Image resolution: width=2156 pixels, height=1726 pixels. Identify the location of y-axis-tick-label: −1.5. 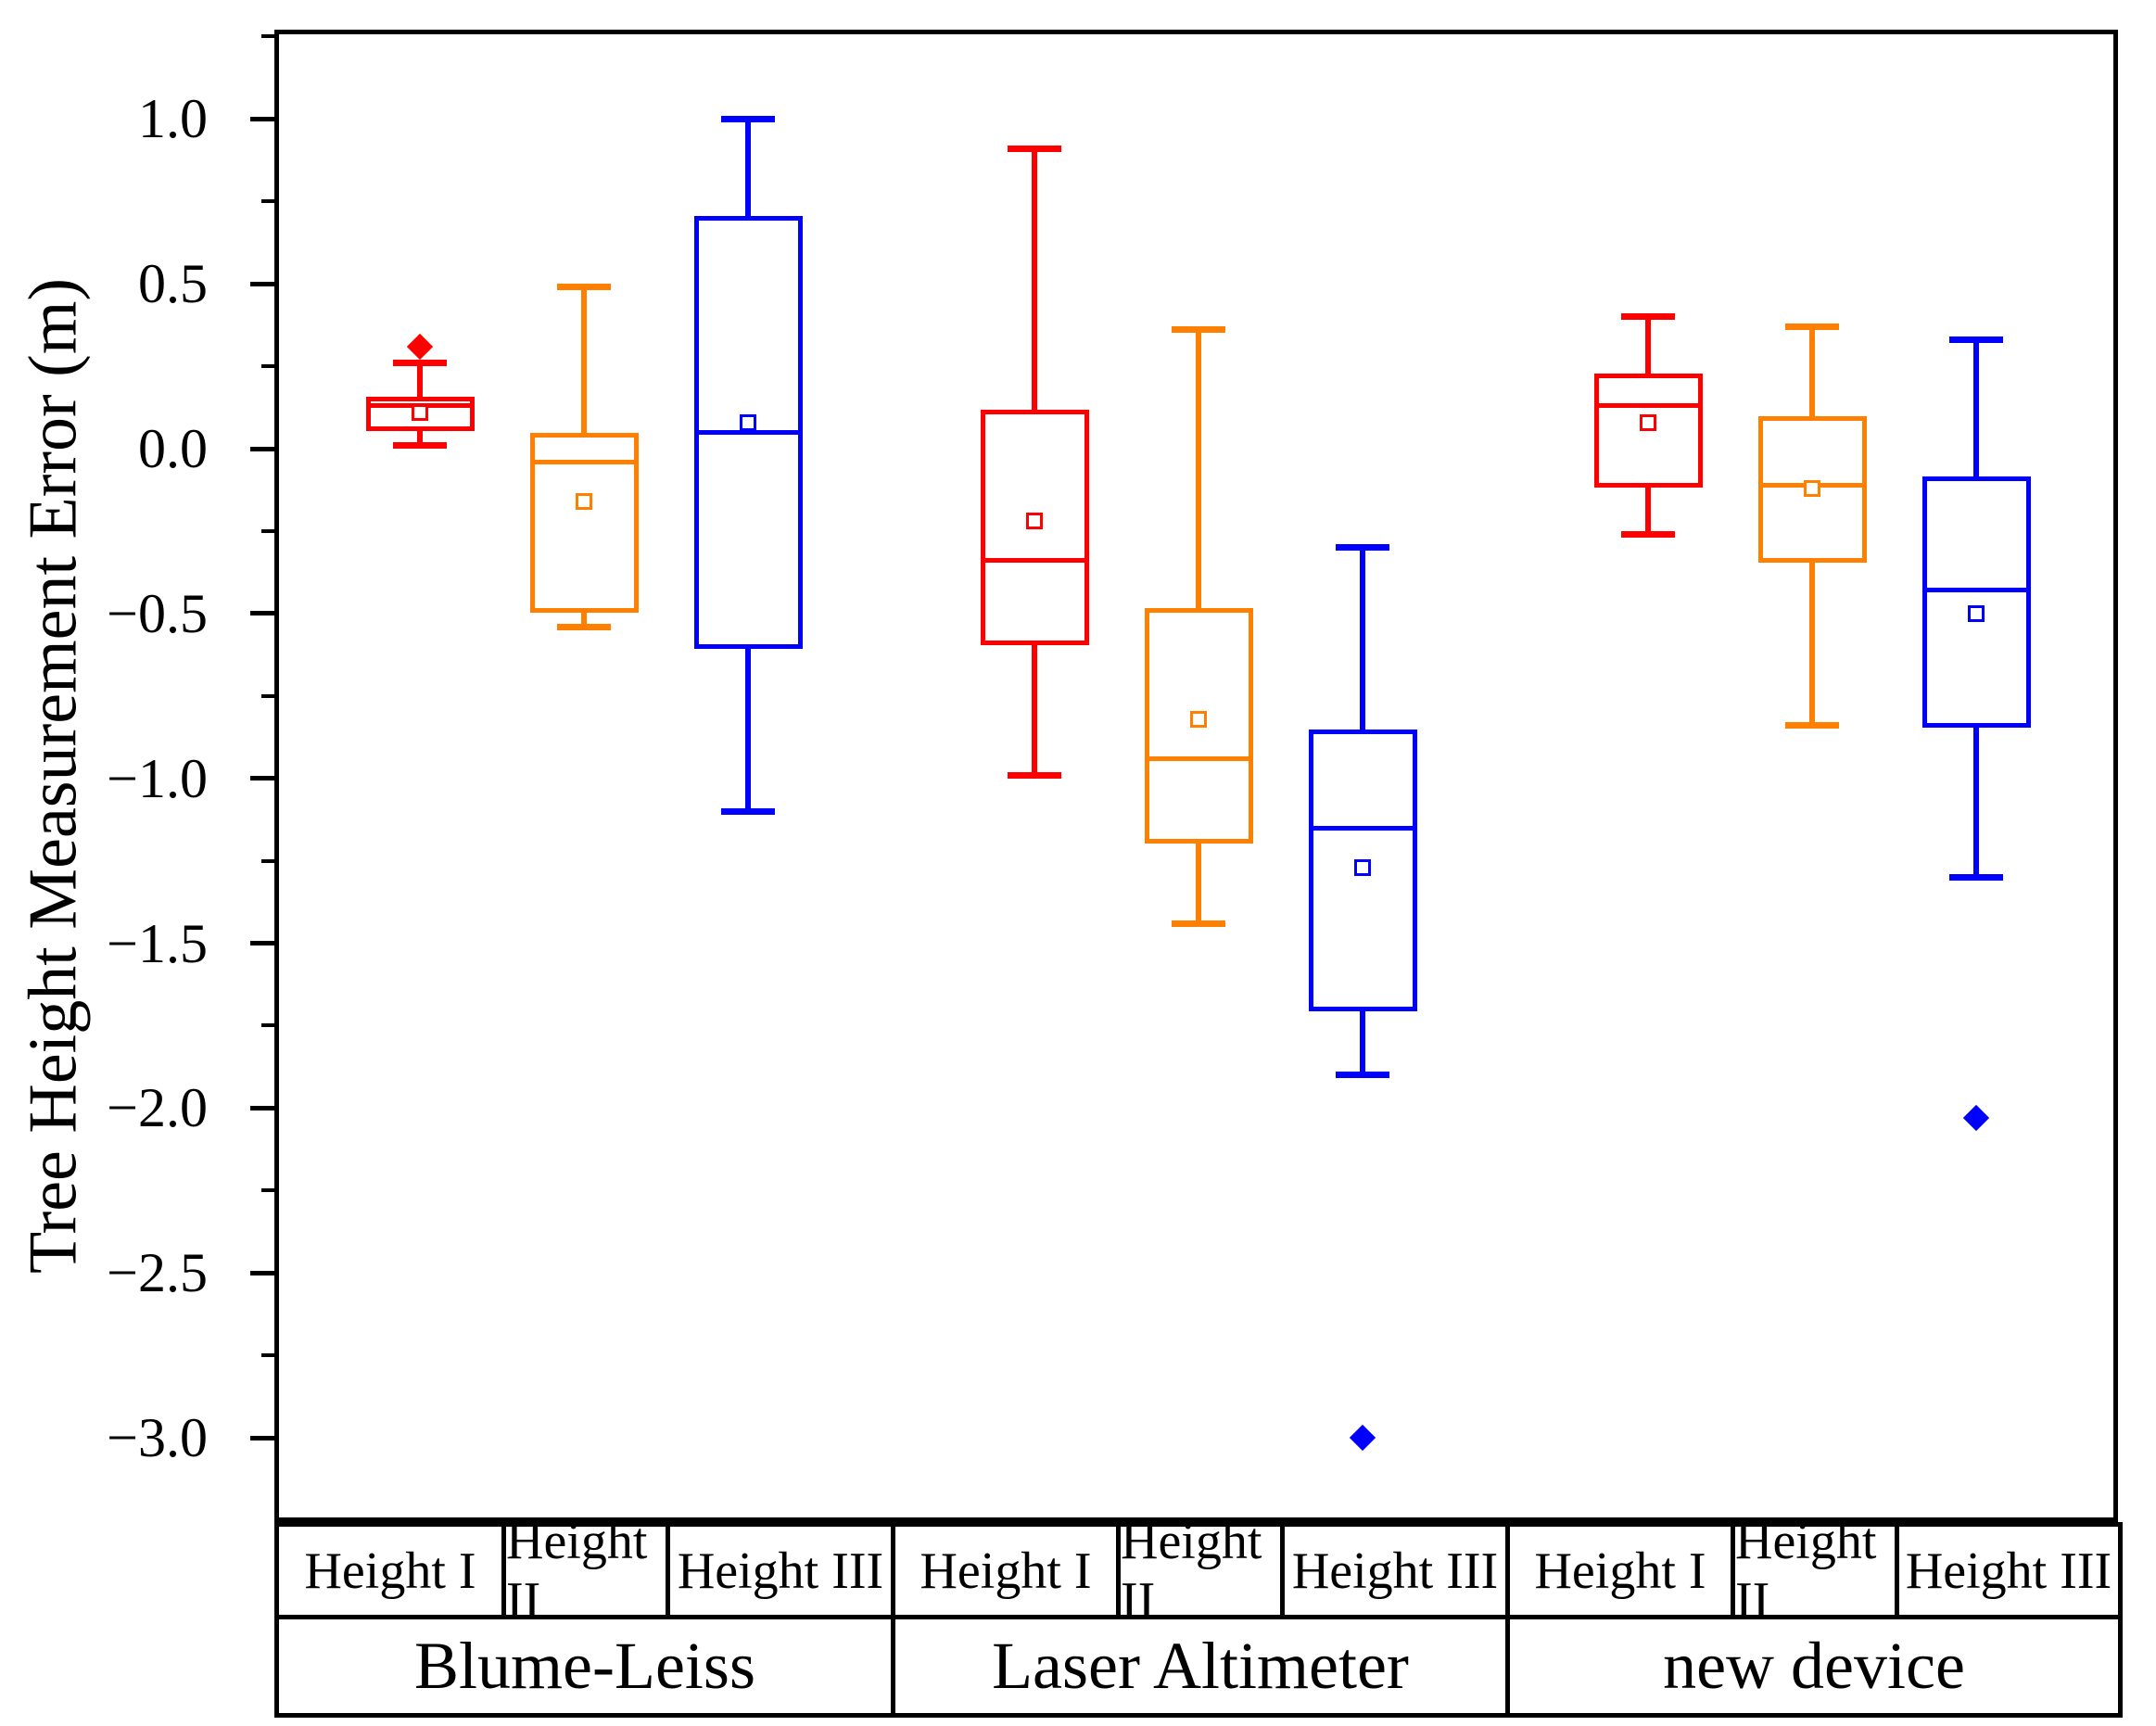
(158, 943).